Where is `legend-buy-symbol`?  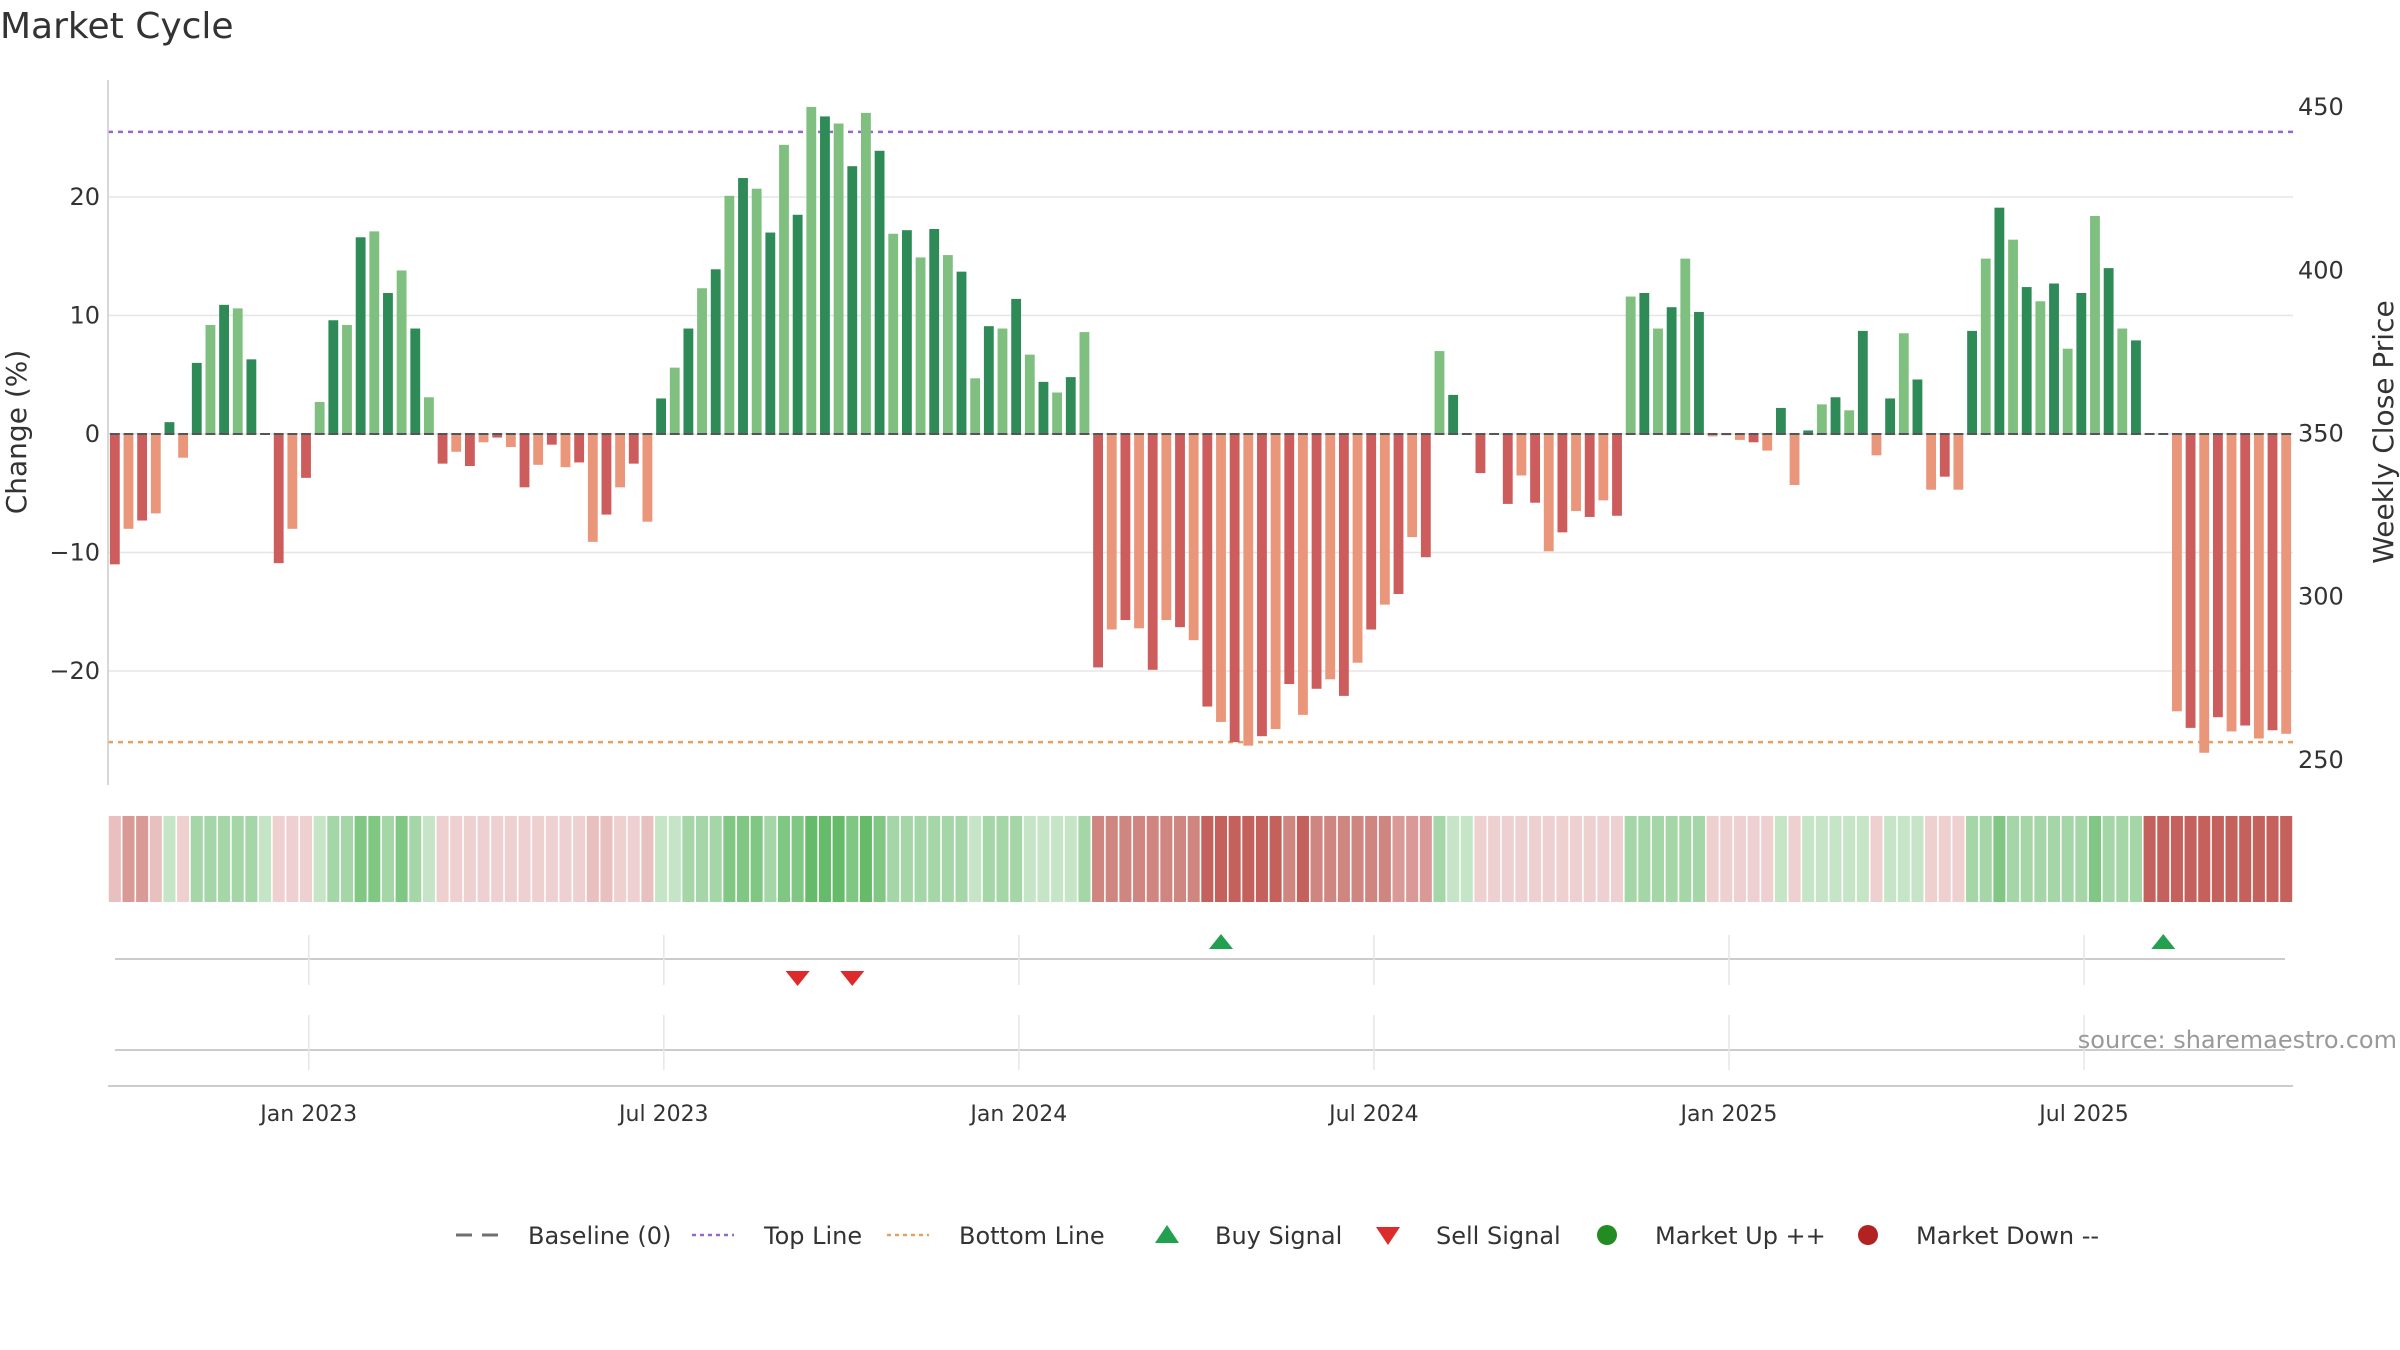
legend-buy-symbol is located at coordinates (1167, 1234).